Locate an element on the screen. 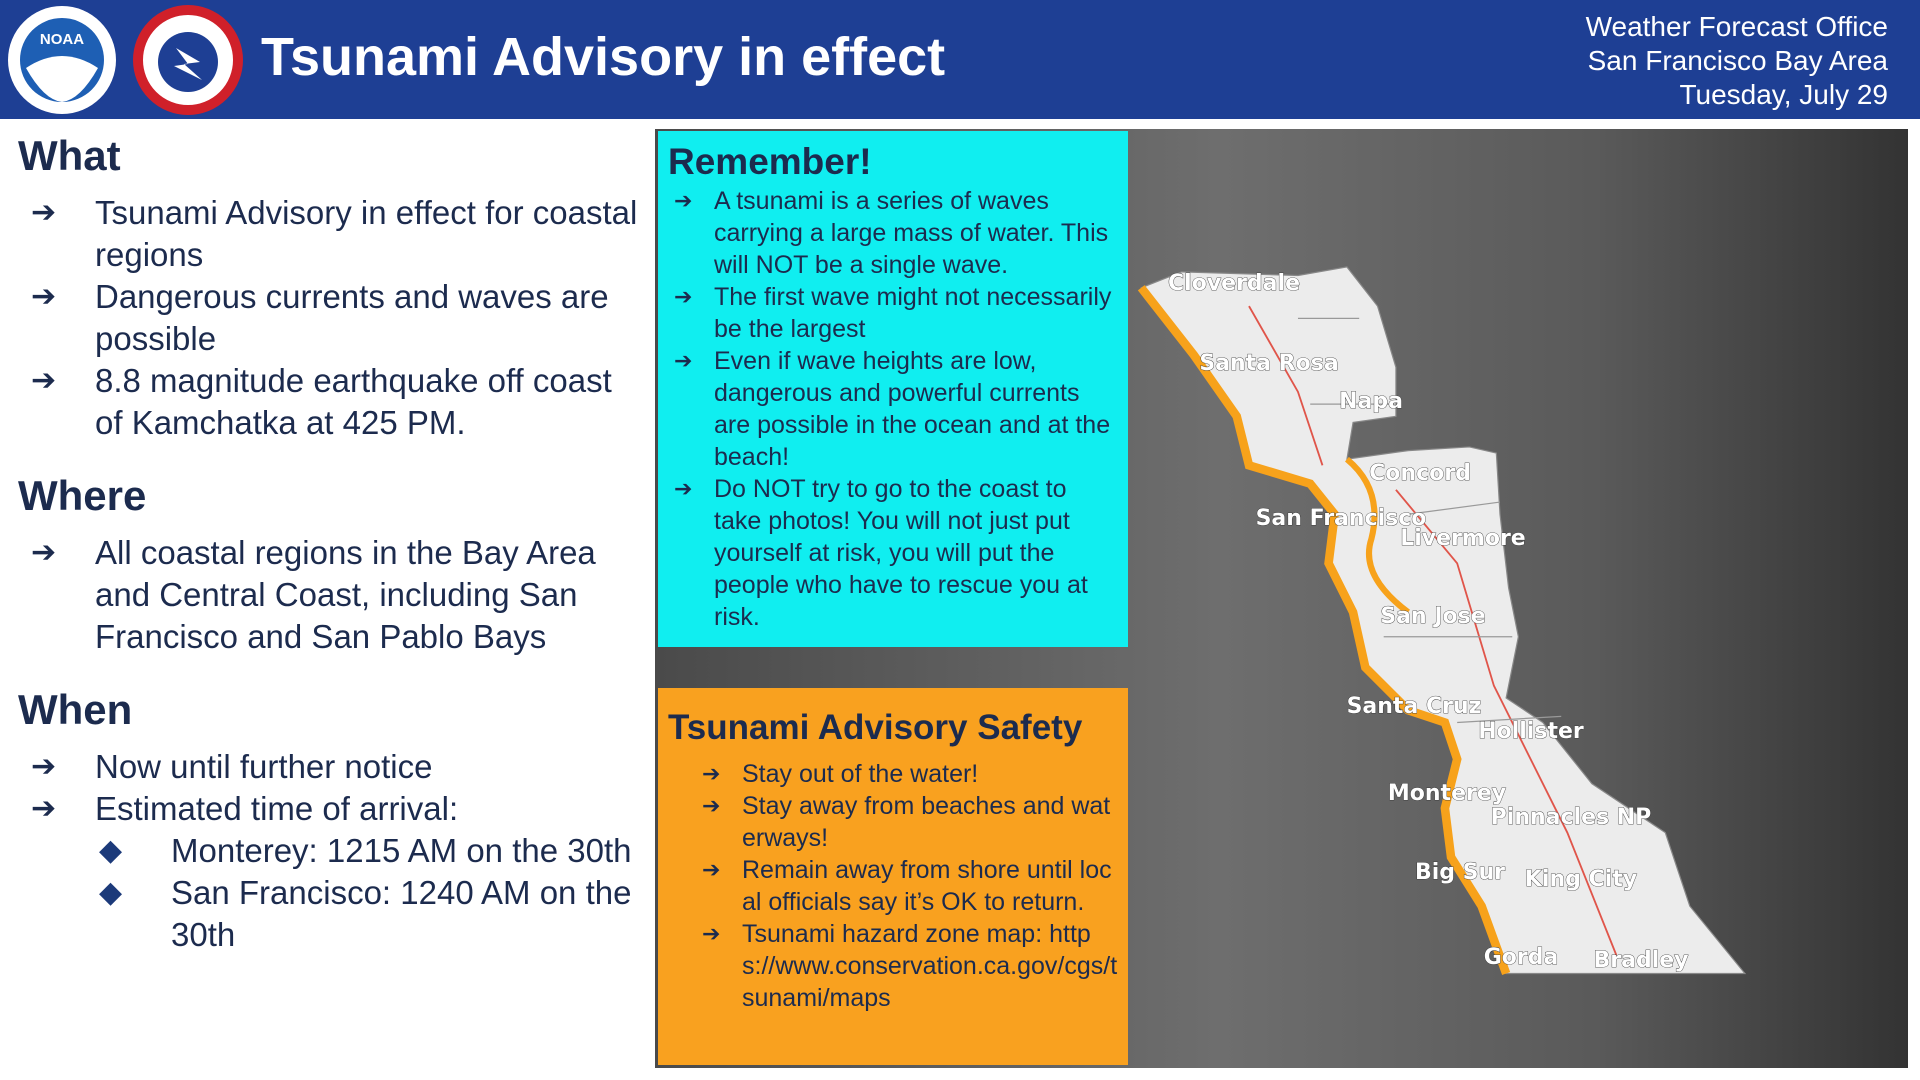 The image size is (1920, 1080). map-label: Cloverdale is located at coordinates (1234, 283).